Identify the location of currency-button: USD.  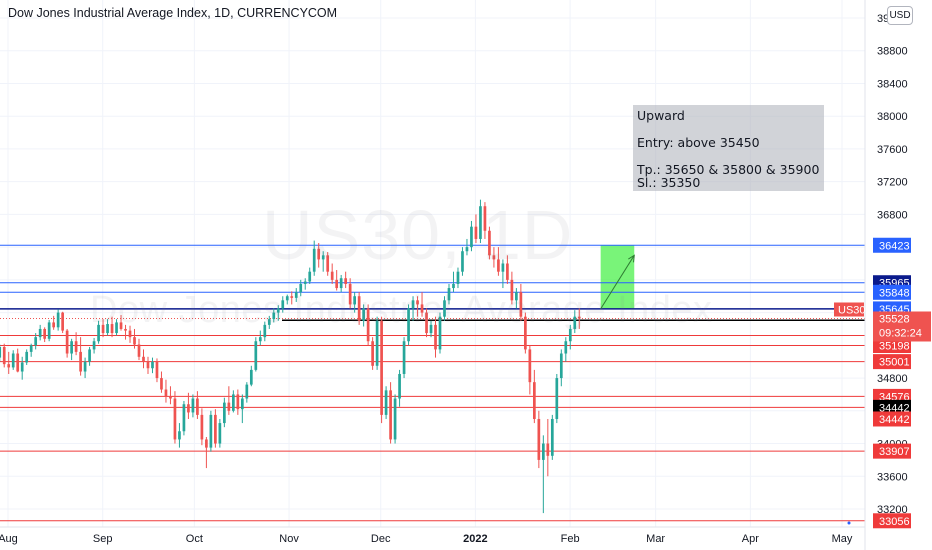
(900, 15).